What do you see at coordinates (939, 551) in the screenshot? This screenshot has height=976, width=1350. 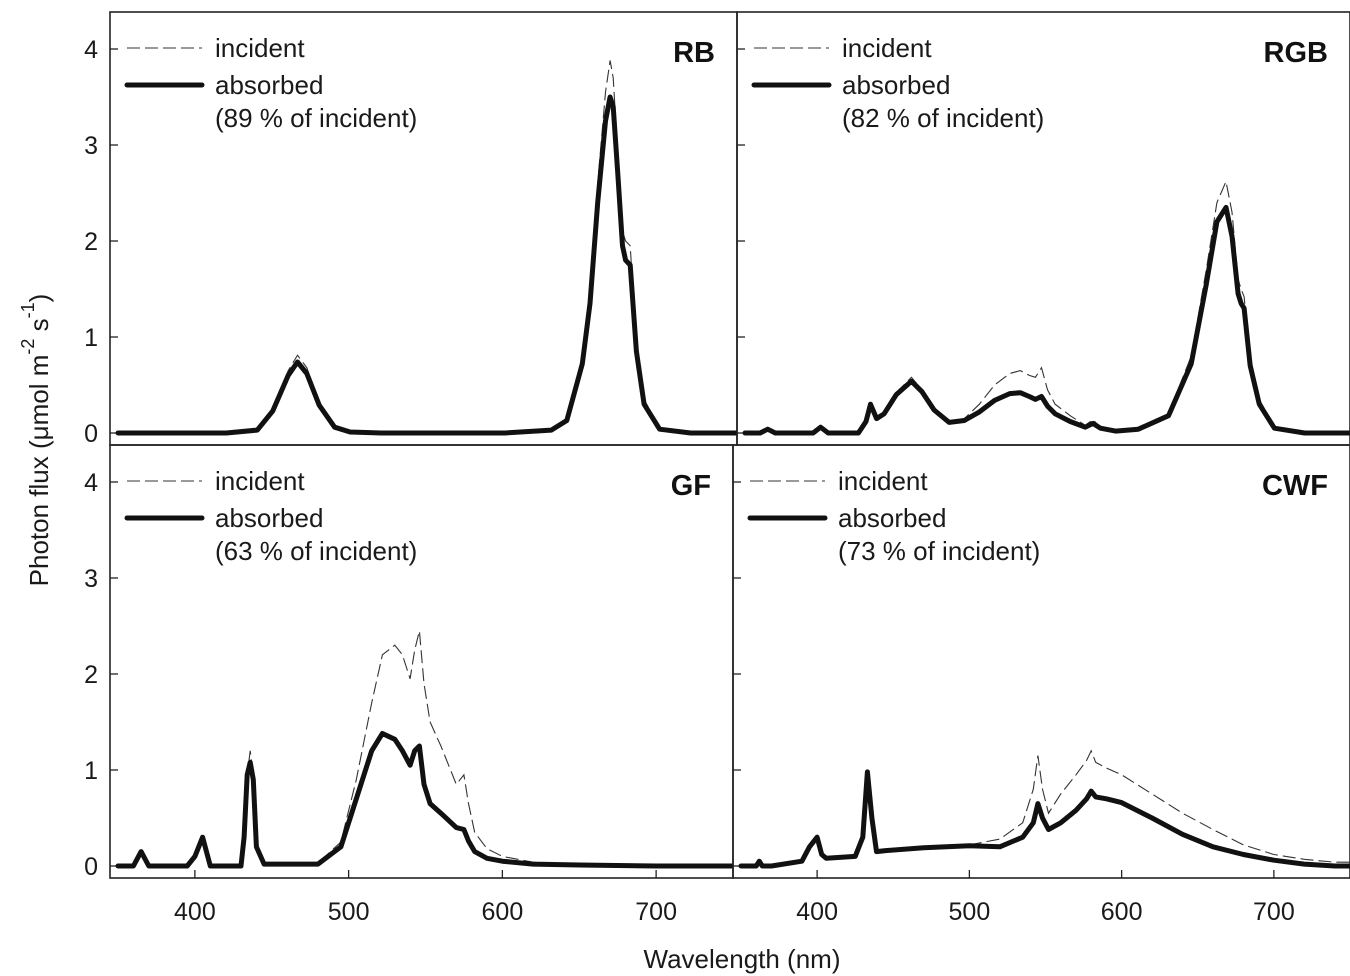 I see `legend-percent-note: (73 % of incident)` at bounding box center [939, 551].